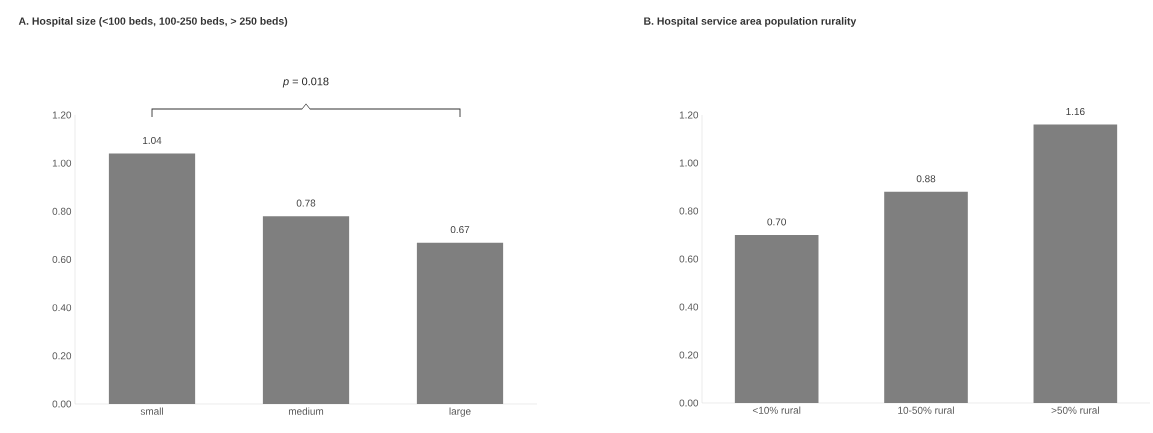 This screenshot has width=1153, height=433. Describe the element at coordinates (460, 230) in the screenshot. I see `data-label: 0.67` at that location.